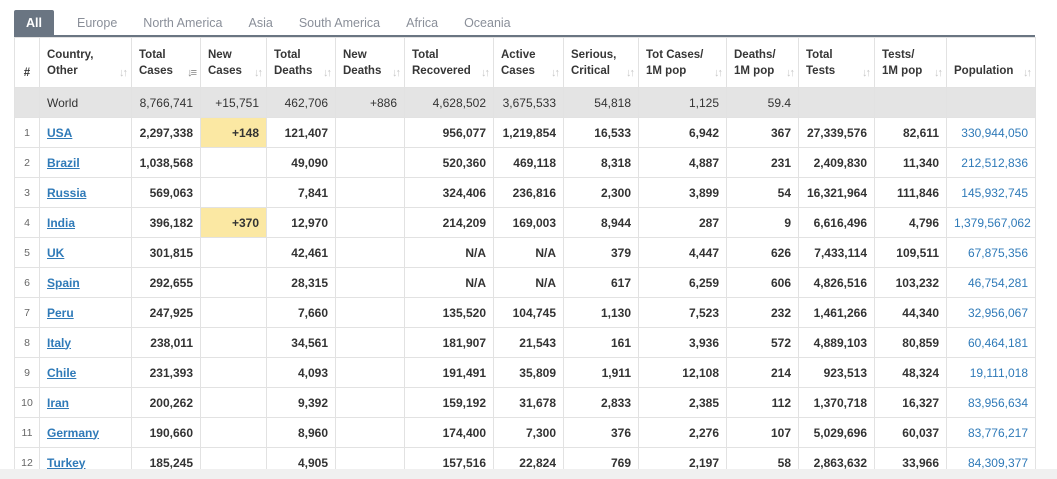  What do you see at coordinates (97, 23) in the screenshot?
I see `tab-europe: Europe` at bounding box center [97, 23].